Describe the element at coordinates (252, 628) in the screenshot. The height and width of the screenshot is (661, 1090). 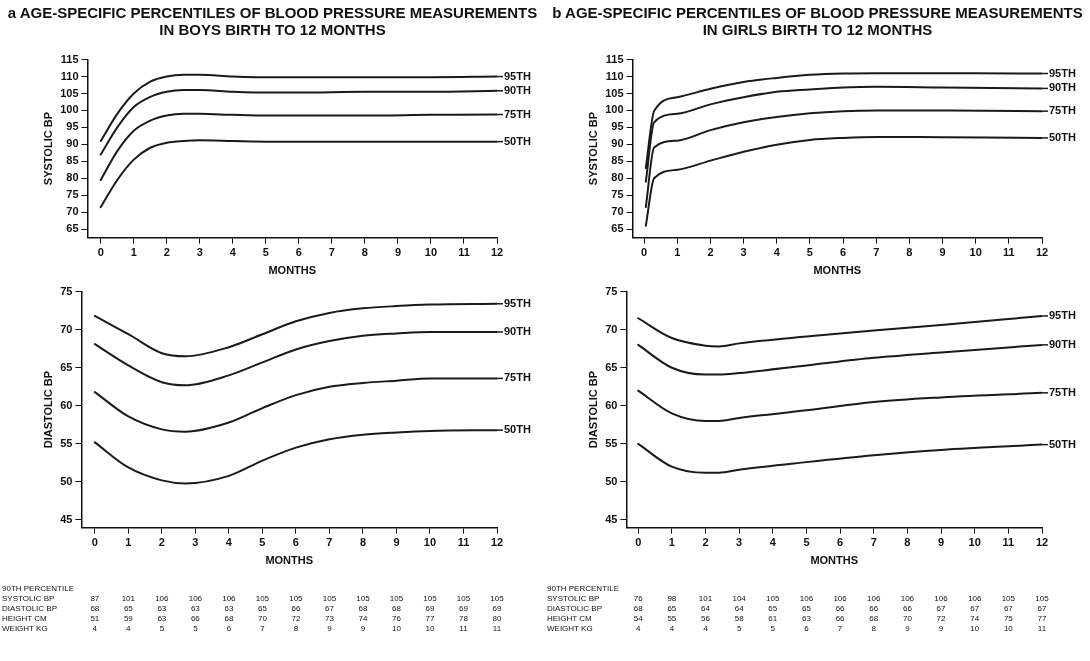
I see `text: WEIGHT KG 4 4 5 5 6 7 8 9 9 10 10 11 11` at that location.